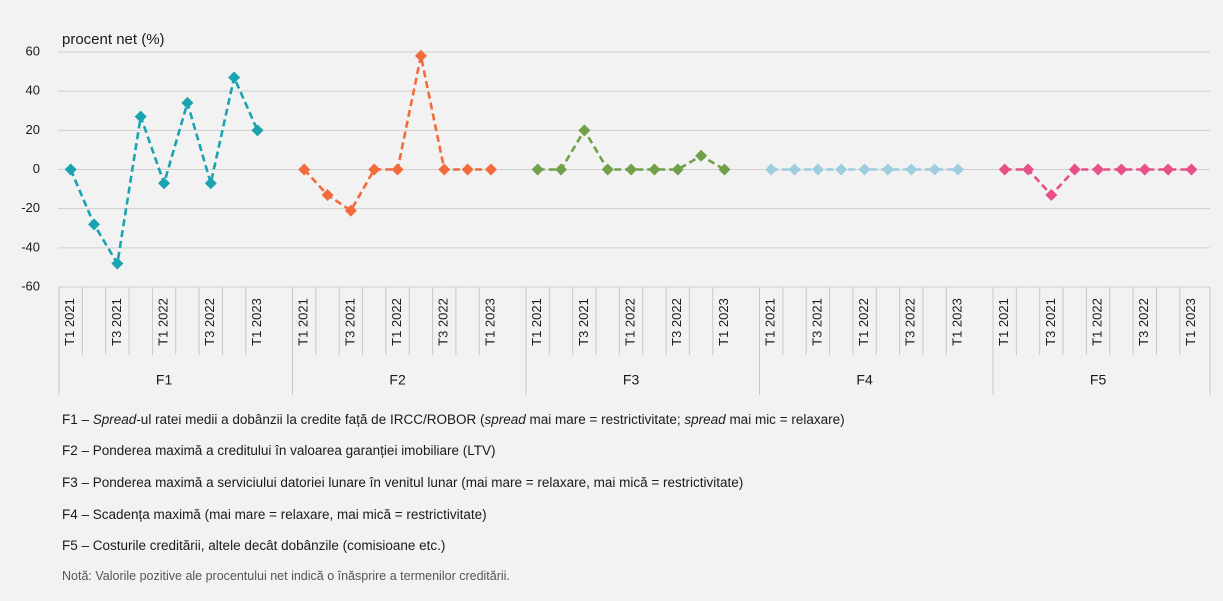  Describe the element at coordinates (33, 50) in the screenshot. I see `y-tick-label: 60` at that location.